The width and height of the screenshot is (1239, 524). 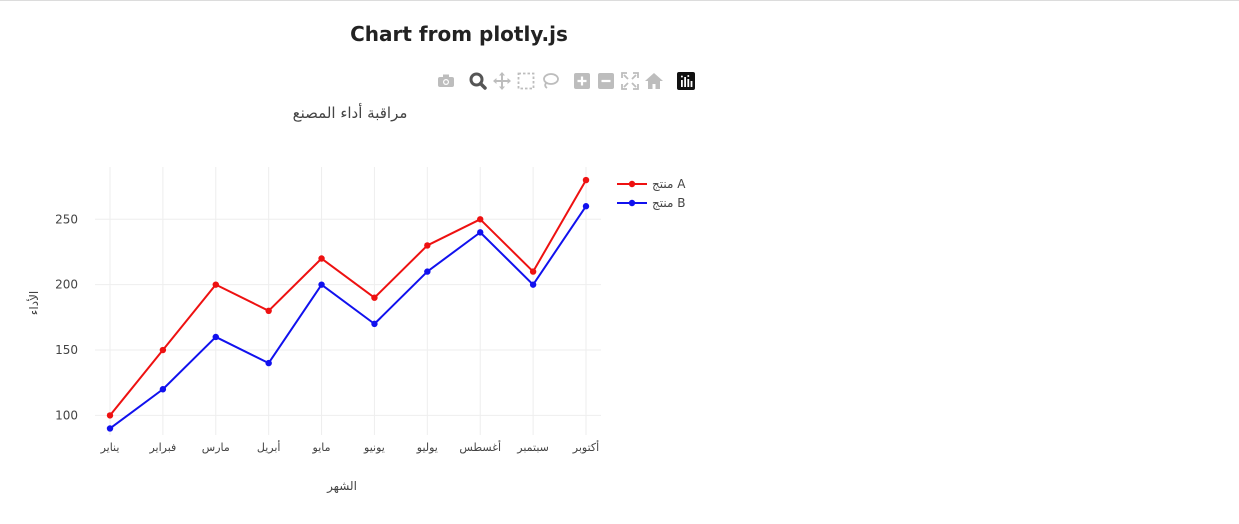 What do you see at coordinates (582, 81) in the screenshot?
I see `zoom-in-icon` at bounding box center [582, 81].